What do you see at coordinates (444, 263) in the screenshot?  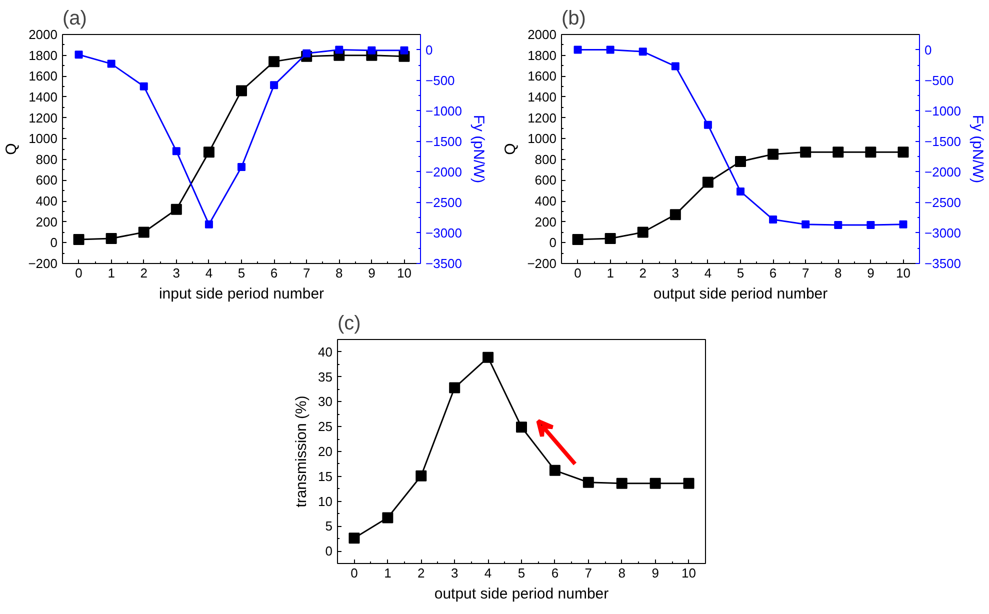 I see `y2-tick-label: −3500` at bounding box center [444, 263].